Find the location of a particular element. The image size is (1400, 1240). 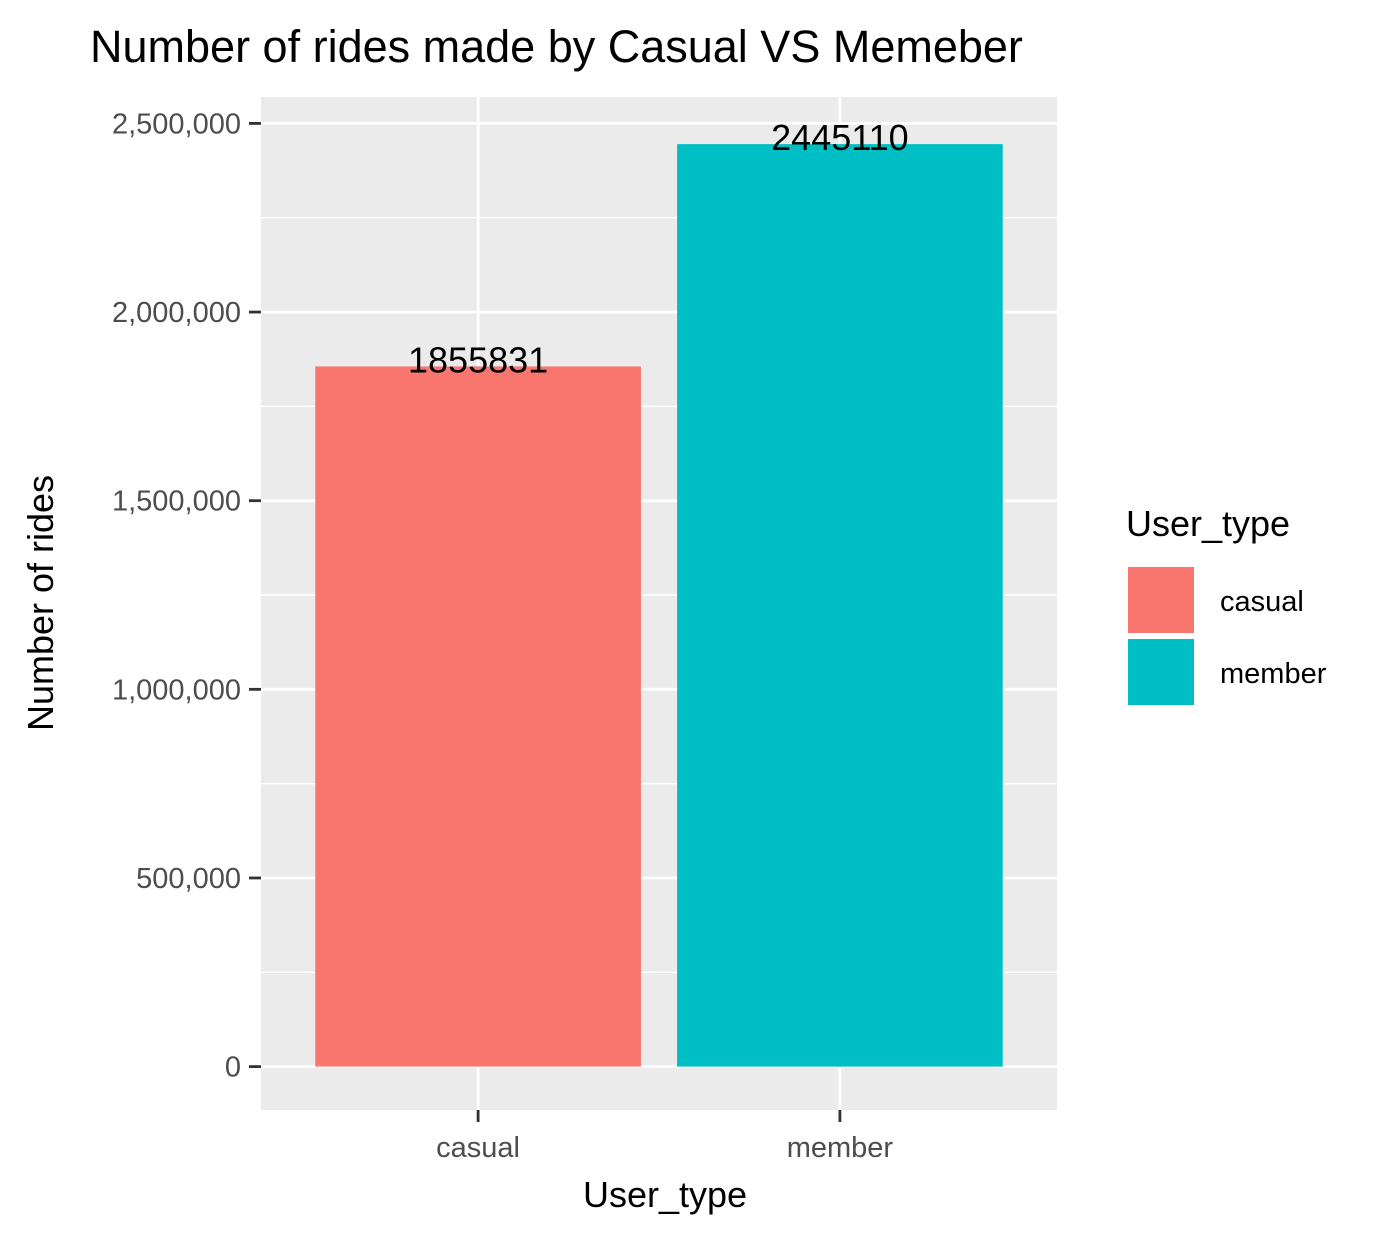

legend-key-casual is located at coordinates (1161, 600).